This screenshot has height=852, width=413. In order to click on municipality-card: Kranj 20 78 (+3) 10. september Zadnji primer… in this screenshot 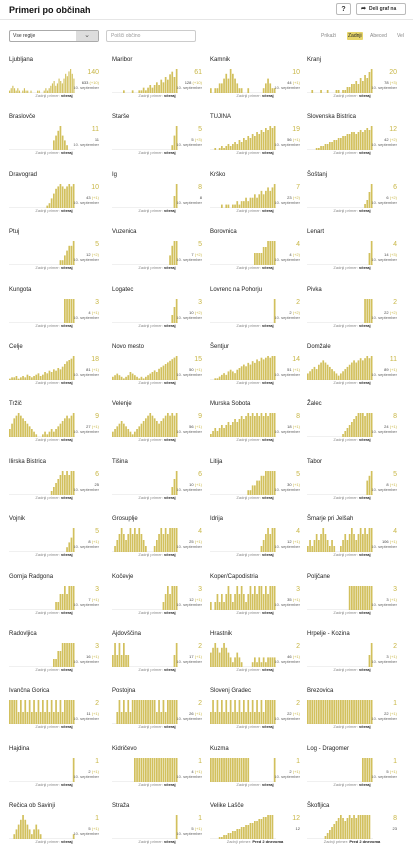, I will do `click(354, 84)`.